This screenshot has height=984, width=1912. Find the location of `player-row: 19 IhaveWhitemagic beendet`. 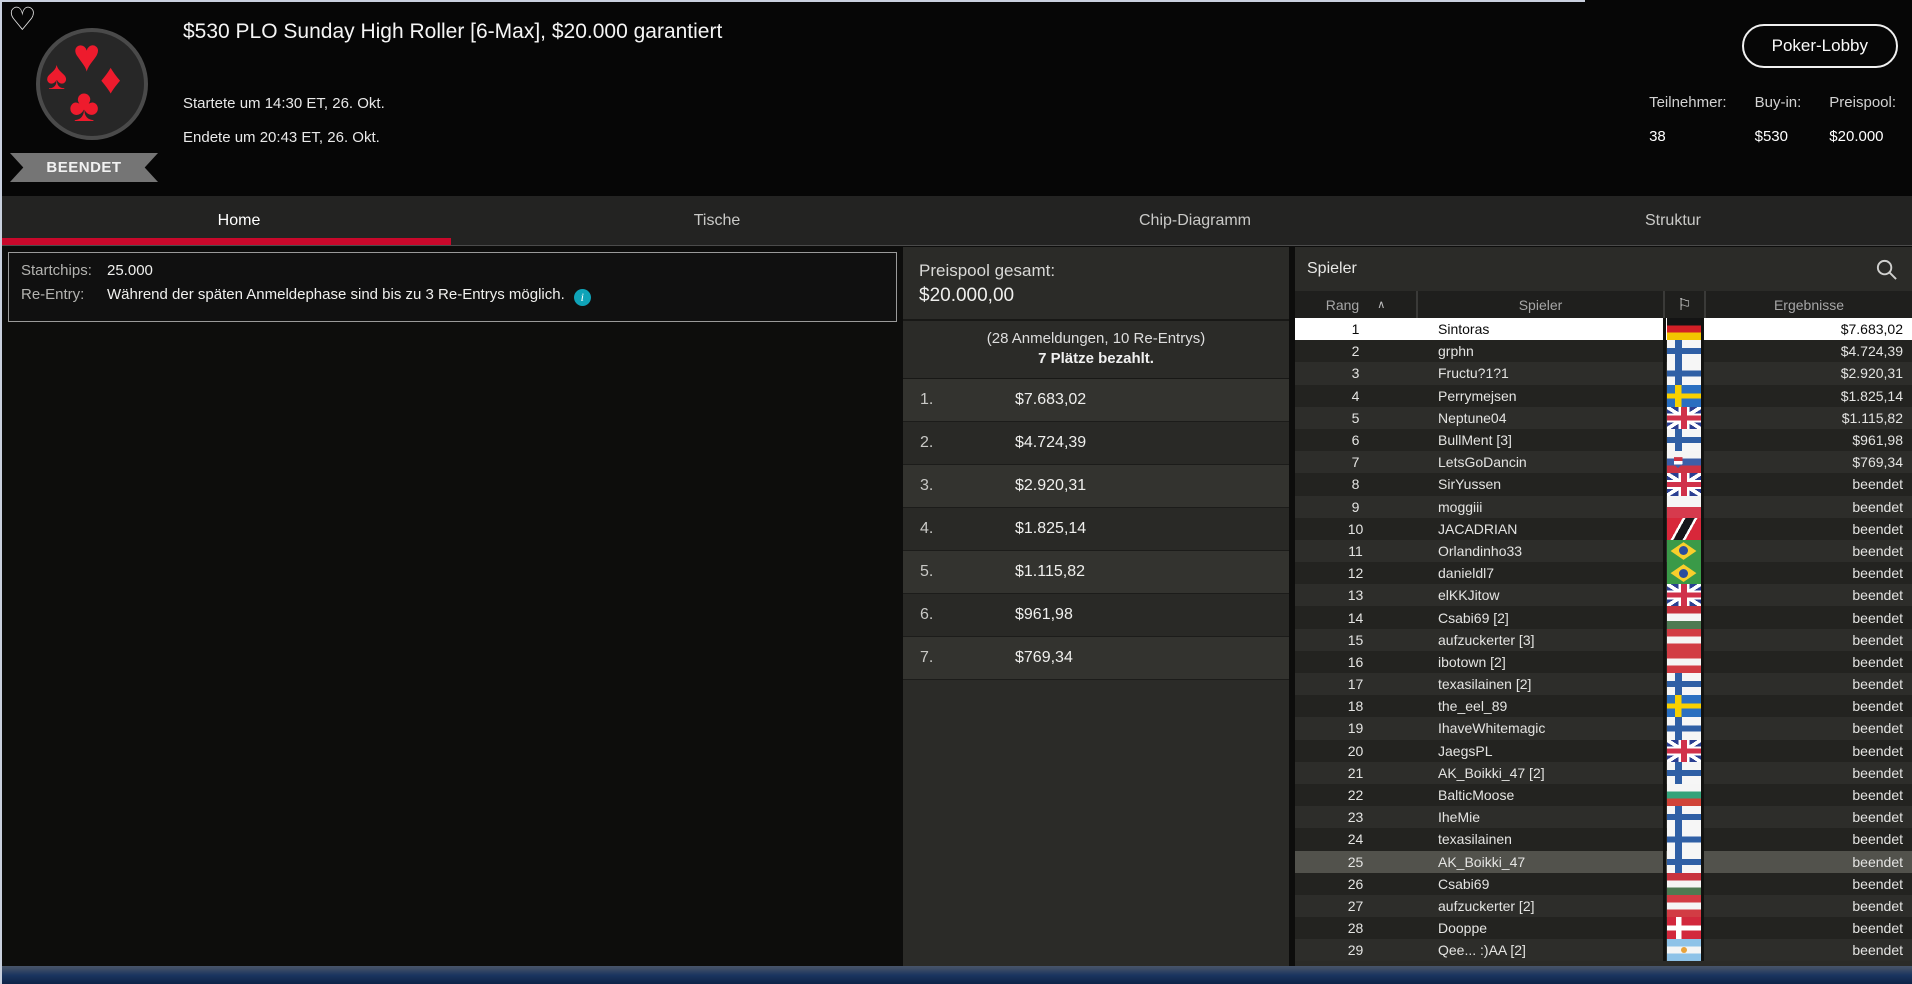

player-row: 19 IhaveWhitemagic beendet is located at coordinates (1603, 728).